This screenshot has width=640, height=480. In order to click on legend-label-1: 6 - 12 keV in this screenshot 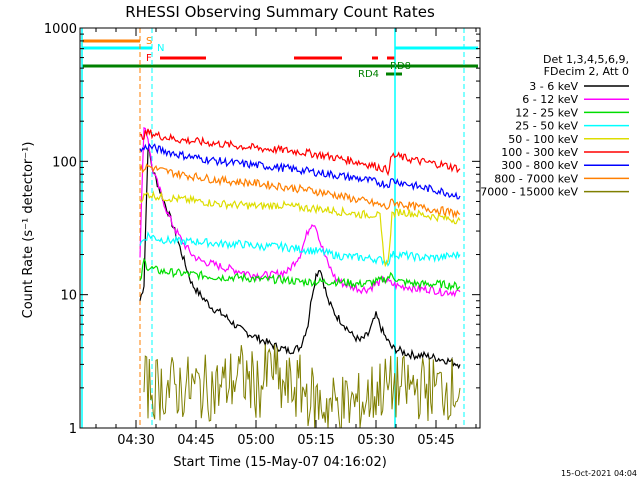, I will do `click(550, 99)`.